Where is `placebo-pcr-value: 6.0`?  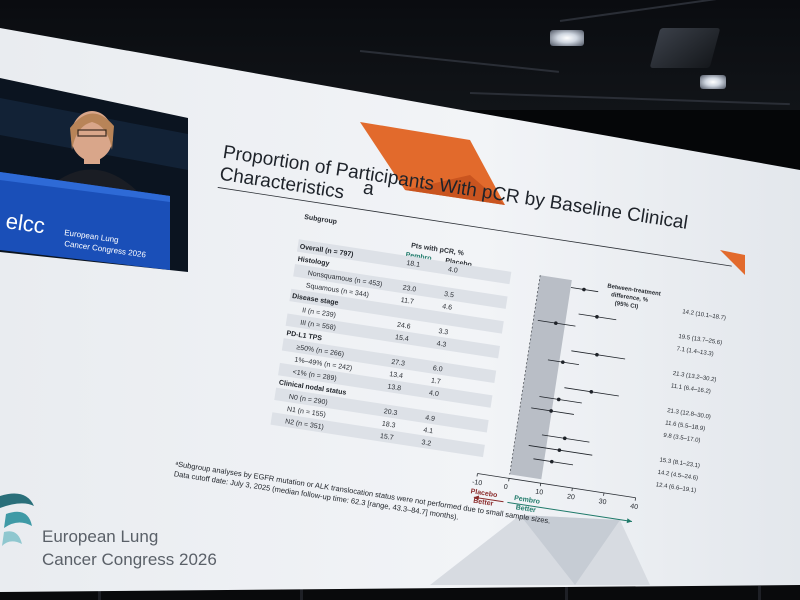
placebo-pcr-value: 6.0 is located at coordinates (437, 369).